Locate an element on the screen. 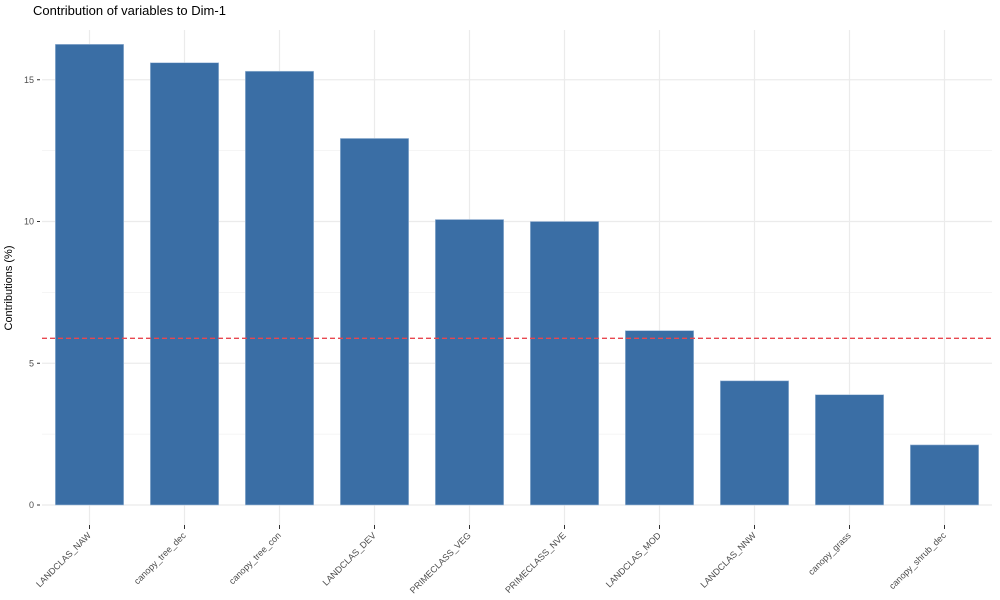 The height and width of the screenshot is (600, 1000). bar-landclas-naw is located at coordinates (89, 275).